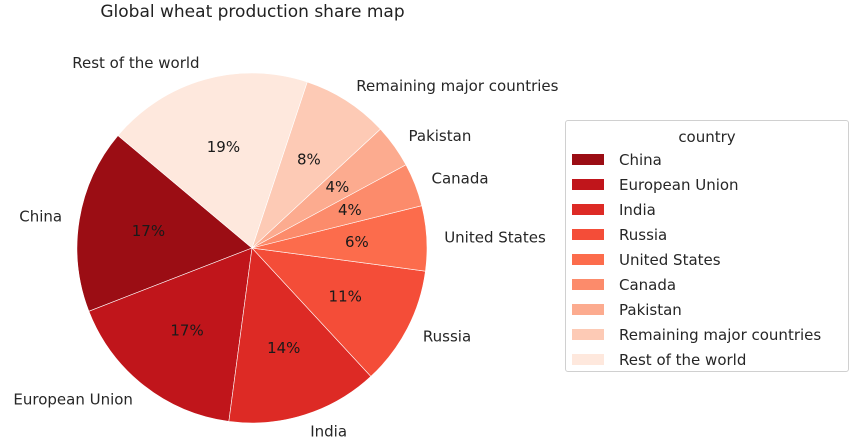 The width and height of the screenshot is (850, 441). What do you see at coordinates (40, 217) in the screenshot?
I see `category-label: China` at bounding box center [40, 217].